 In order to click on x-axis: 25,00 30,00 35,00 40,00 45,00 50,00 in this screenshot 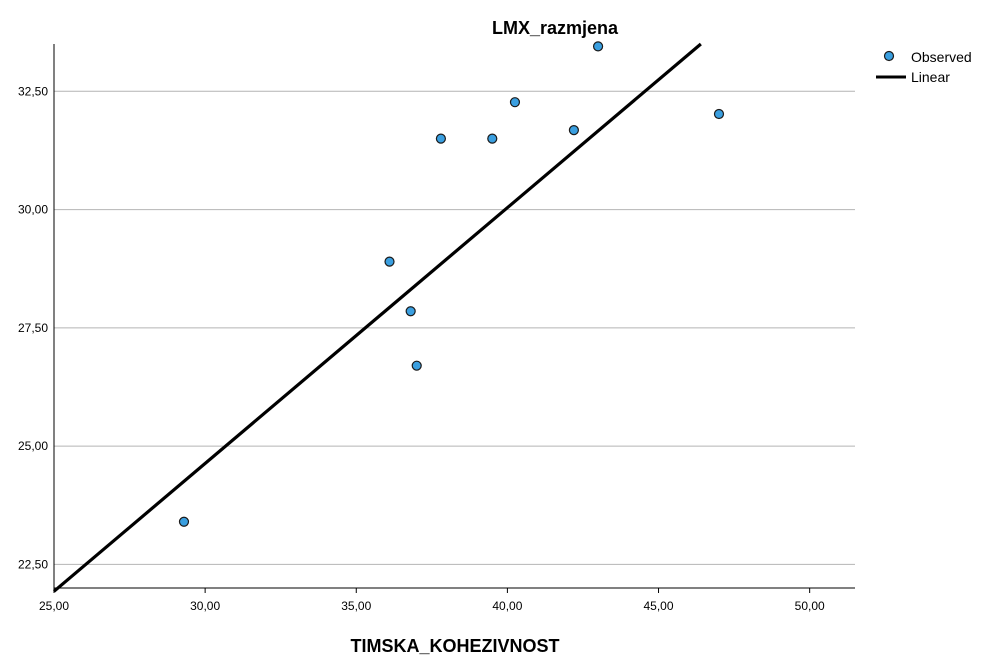, I will do `click(432, 600)`.